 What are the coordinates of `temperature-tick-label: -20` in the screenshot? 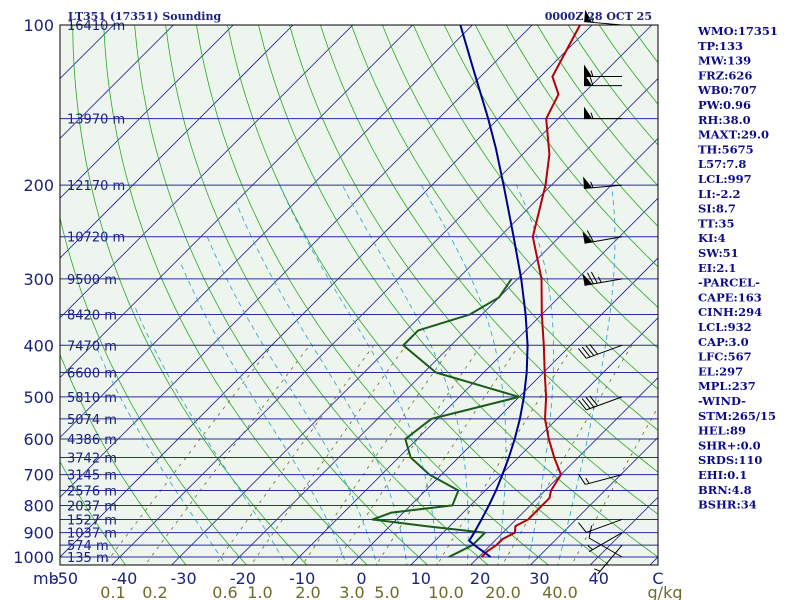 It's located at (243, 578).